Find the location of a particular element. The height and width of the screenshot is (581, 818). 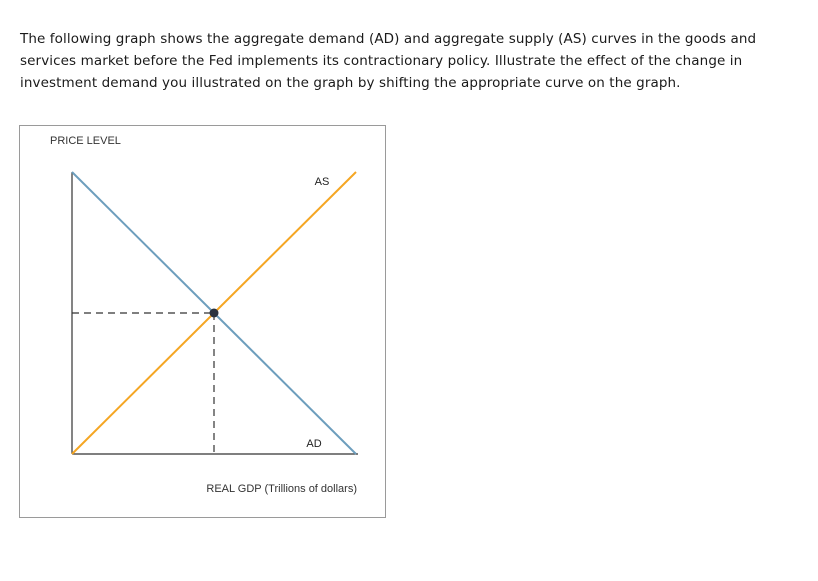

y-axis-title: PRICE LEVEL is located at coordinates (85, 141).